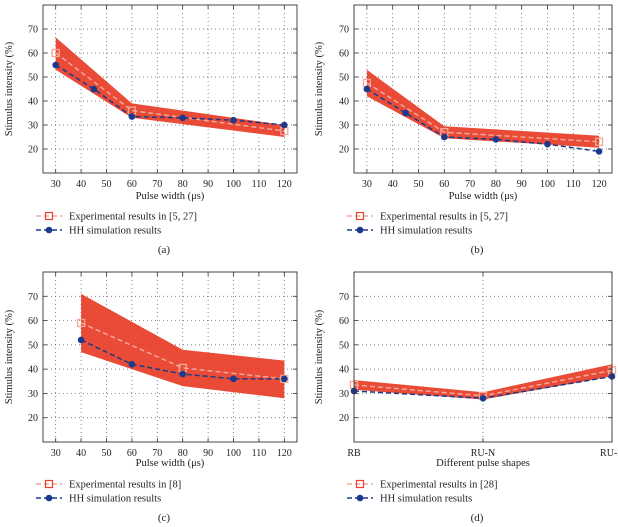  I want to click on subplot-label: (b), so click(477, 250).